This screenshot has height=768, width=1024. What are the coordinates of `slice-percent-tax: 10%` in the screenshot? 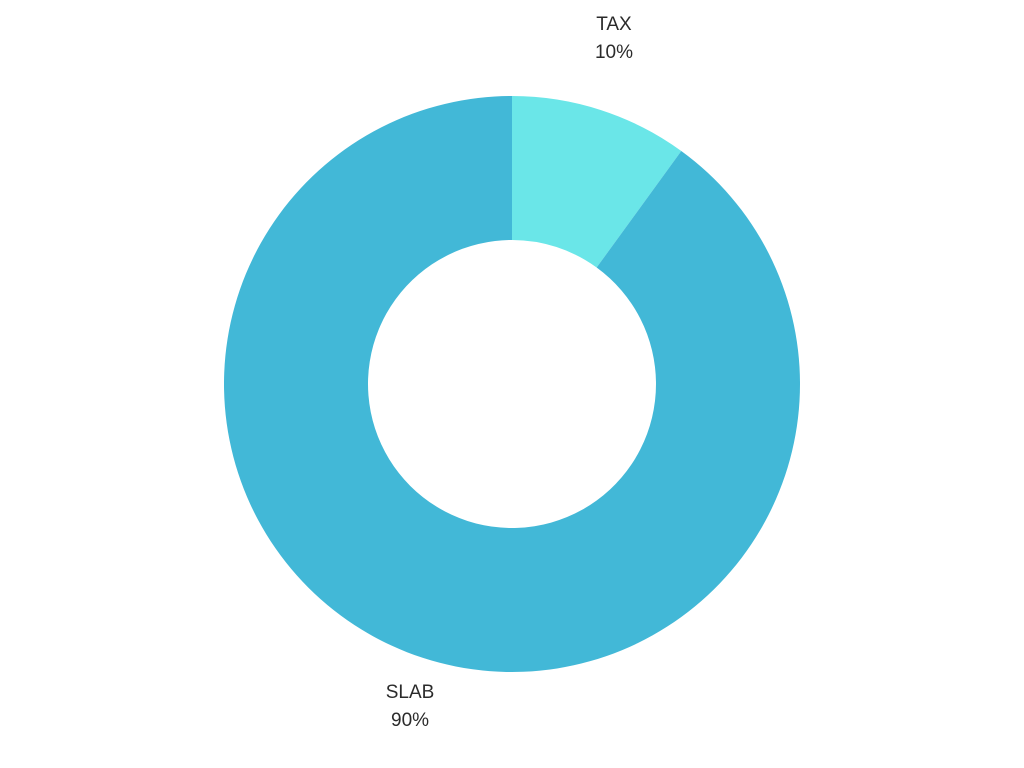 It's located at (614, 52).